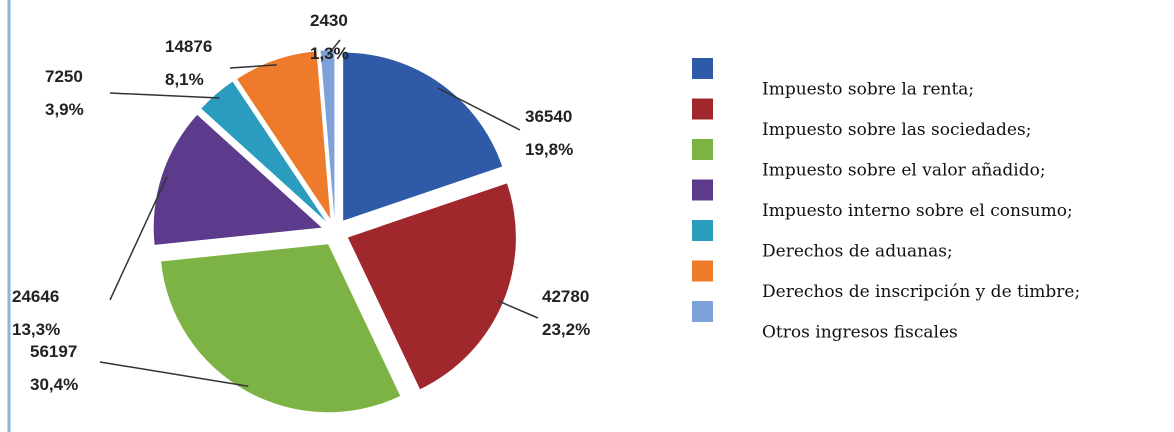 The width and height of the screenshot is (1174, 432). I want to click on legend-label: Derechos de aduanas;, so click(857, 252).